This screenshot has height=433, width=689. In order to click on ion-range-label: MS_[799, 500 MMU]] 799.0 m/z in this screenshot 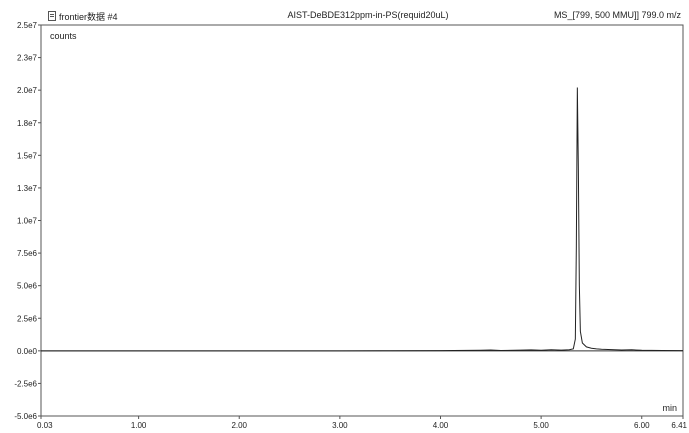, I will do `click(617, 15)`.